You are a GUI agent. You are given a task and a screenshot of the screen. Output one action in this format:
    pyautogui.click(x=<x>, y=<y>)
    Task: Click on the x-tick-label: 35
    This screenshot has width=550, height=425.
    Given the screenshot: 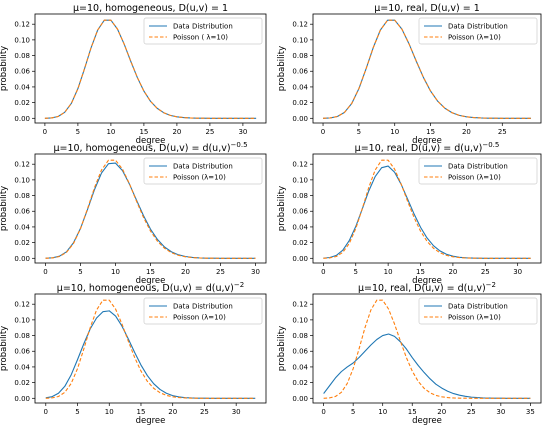 What is the action you would take?
    pyautogui.click(x=530, y=412)
    